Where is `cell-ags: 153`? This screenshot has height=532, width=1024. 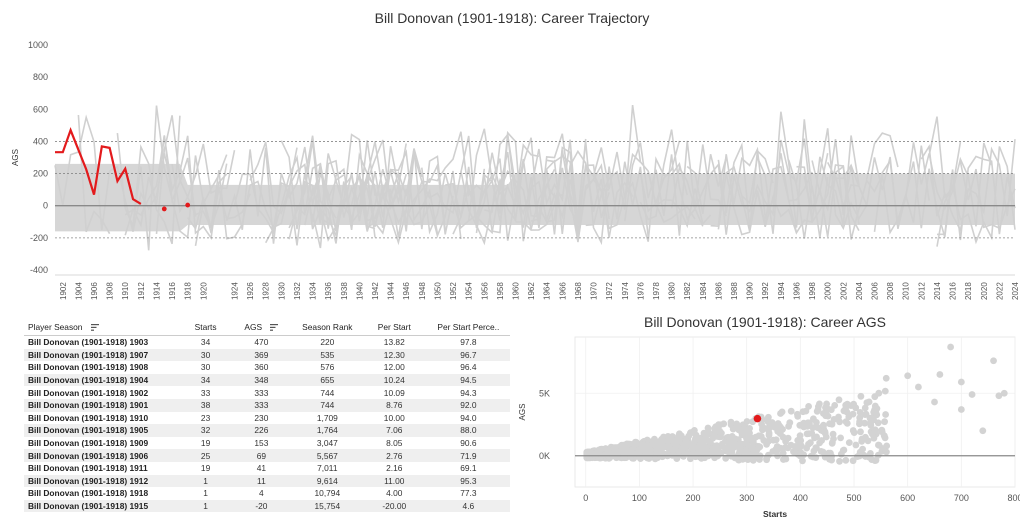
cell-ags: 153 is located at coordinates (261, 443).